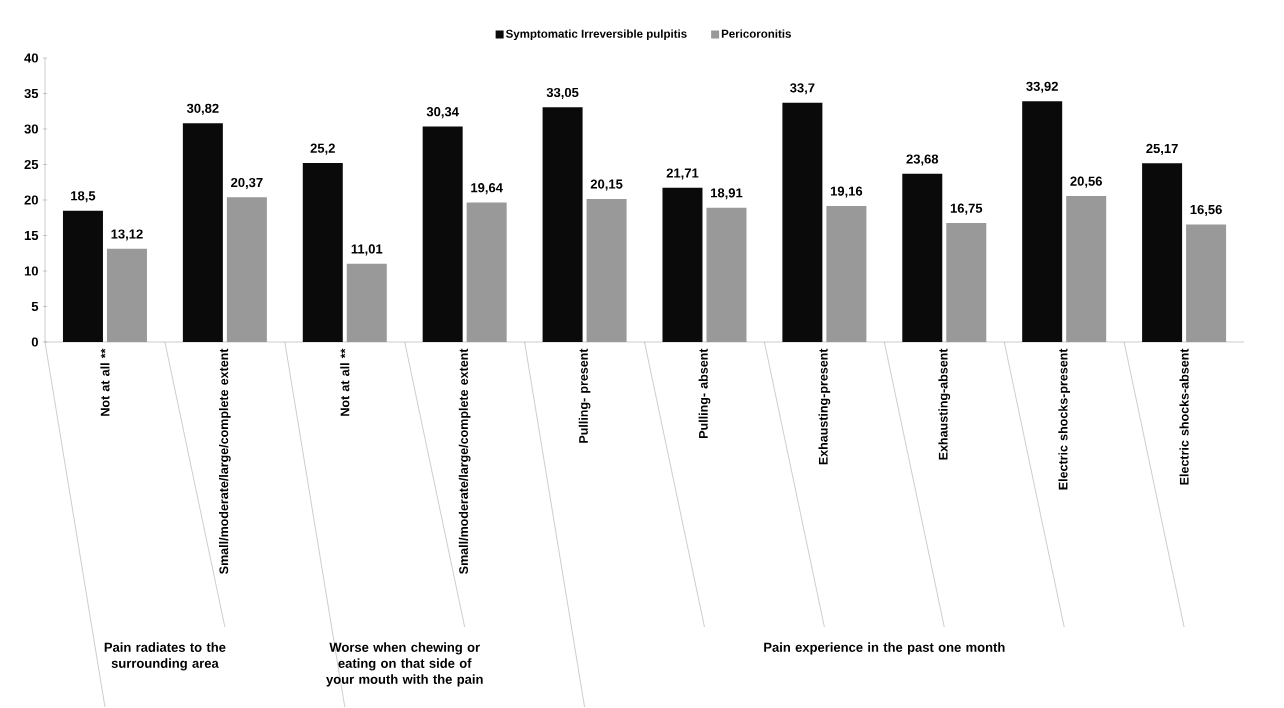 The height and width of the screenshot is (708, 1284). What do you see at coordinates (606, 185) in the screenshot?
I see `data-label: 20,15` at bounding box center [606, 185].